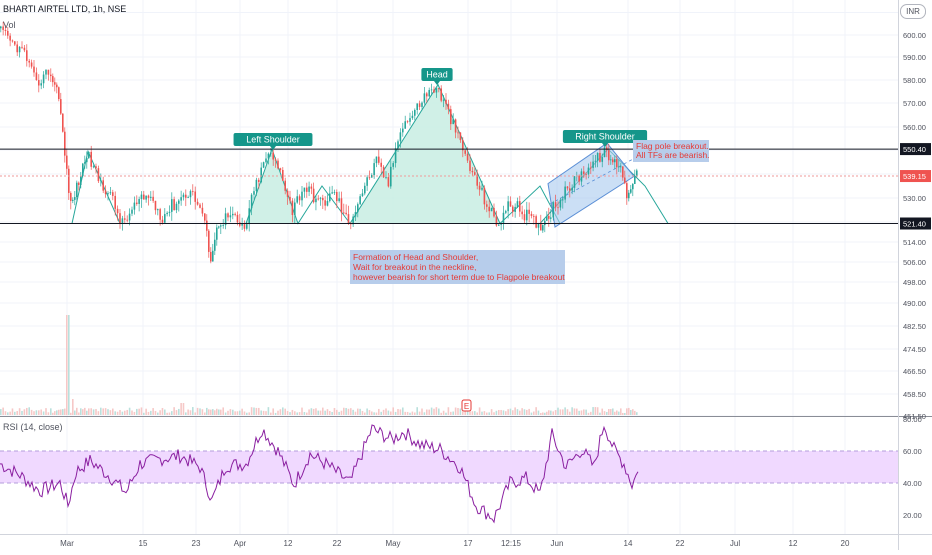 The width and height of the screenshot is (932, 555). I want to click on time-tick-label: 22, so click(337, 543).